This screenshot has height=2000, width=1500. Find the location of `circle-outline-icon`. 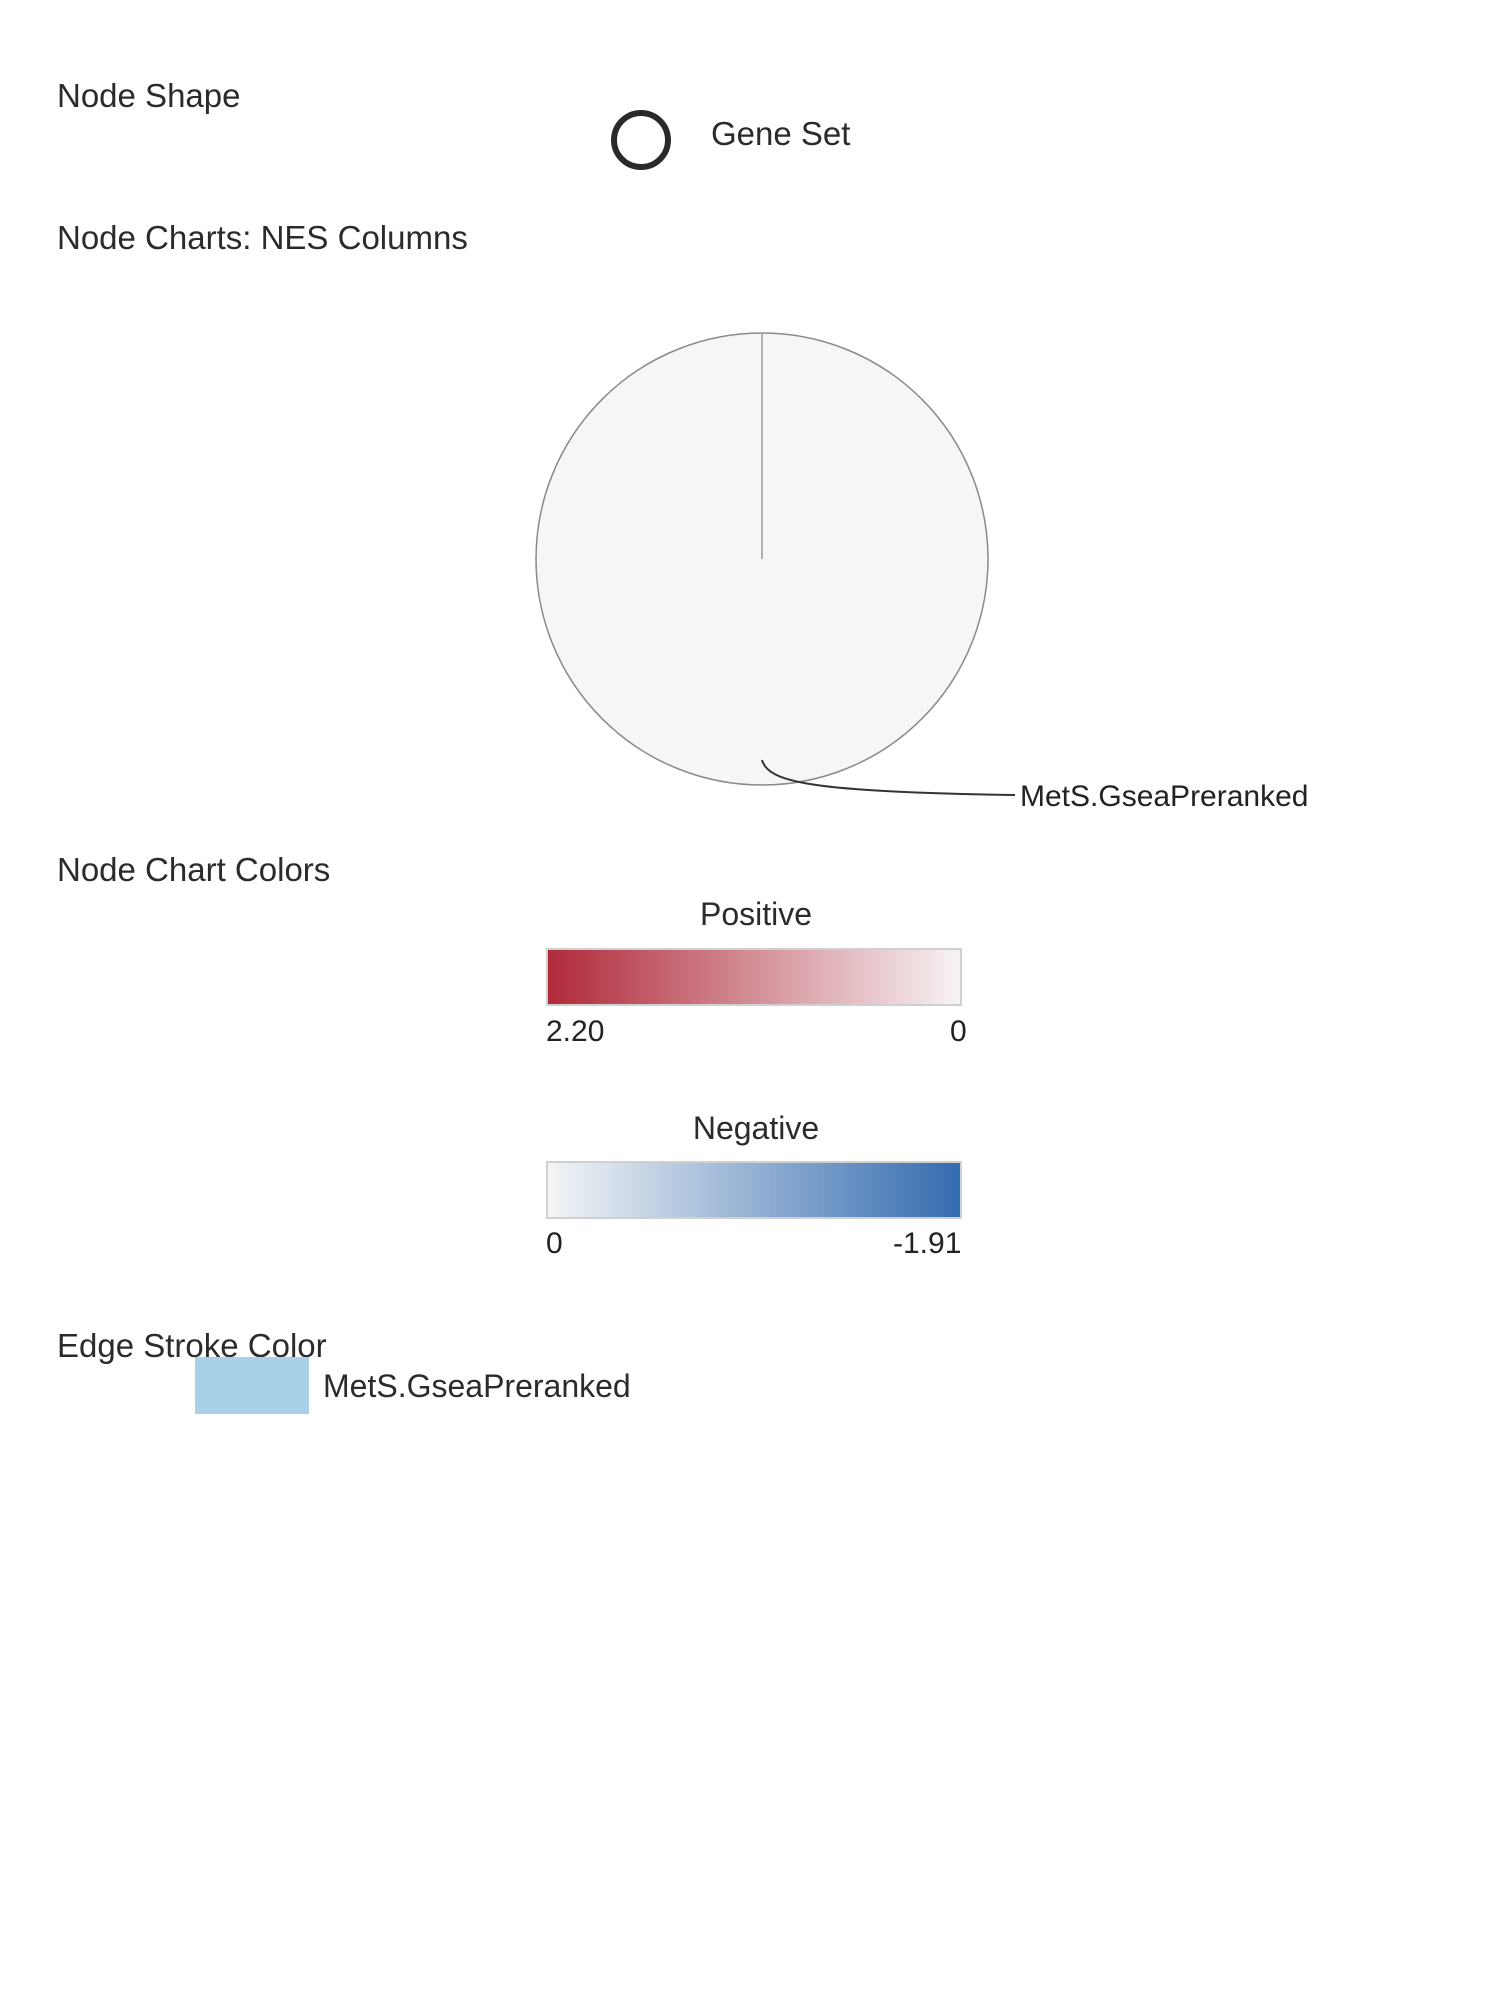

circle-outline-icon is located at coordinates (641, 140).